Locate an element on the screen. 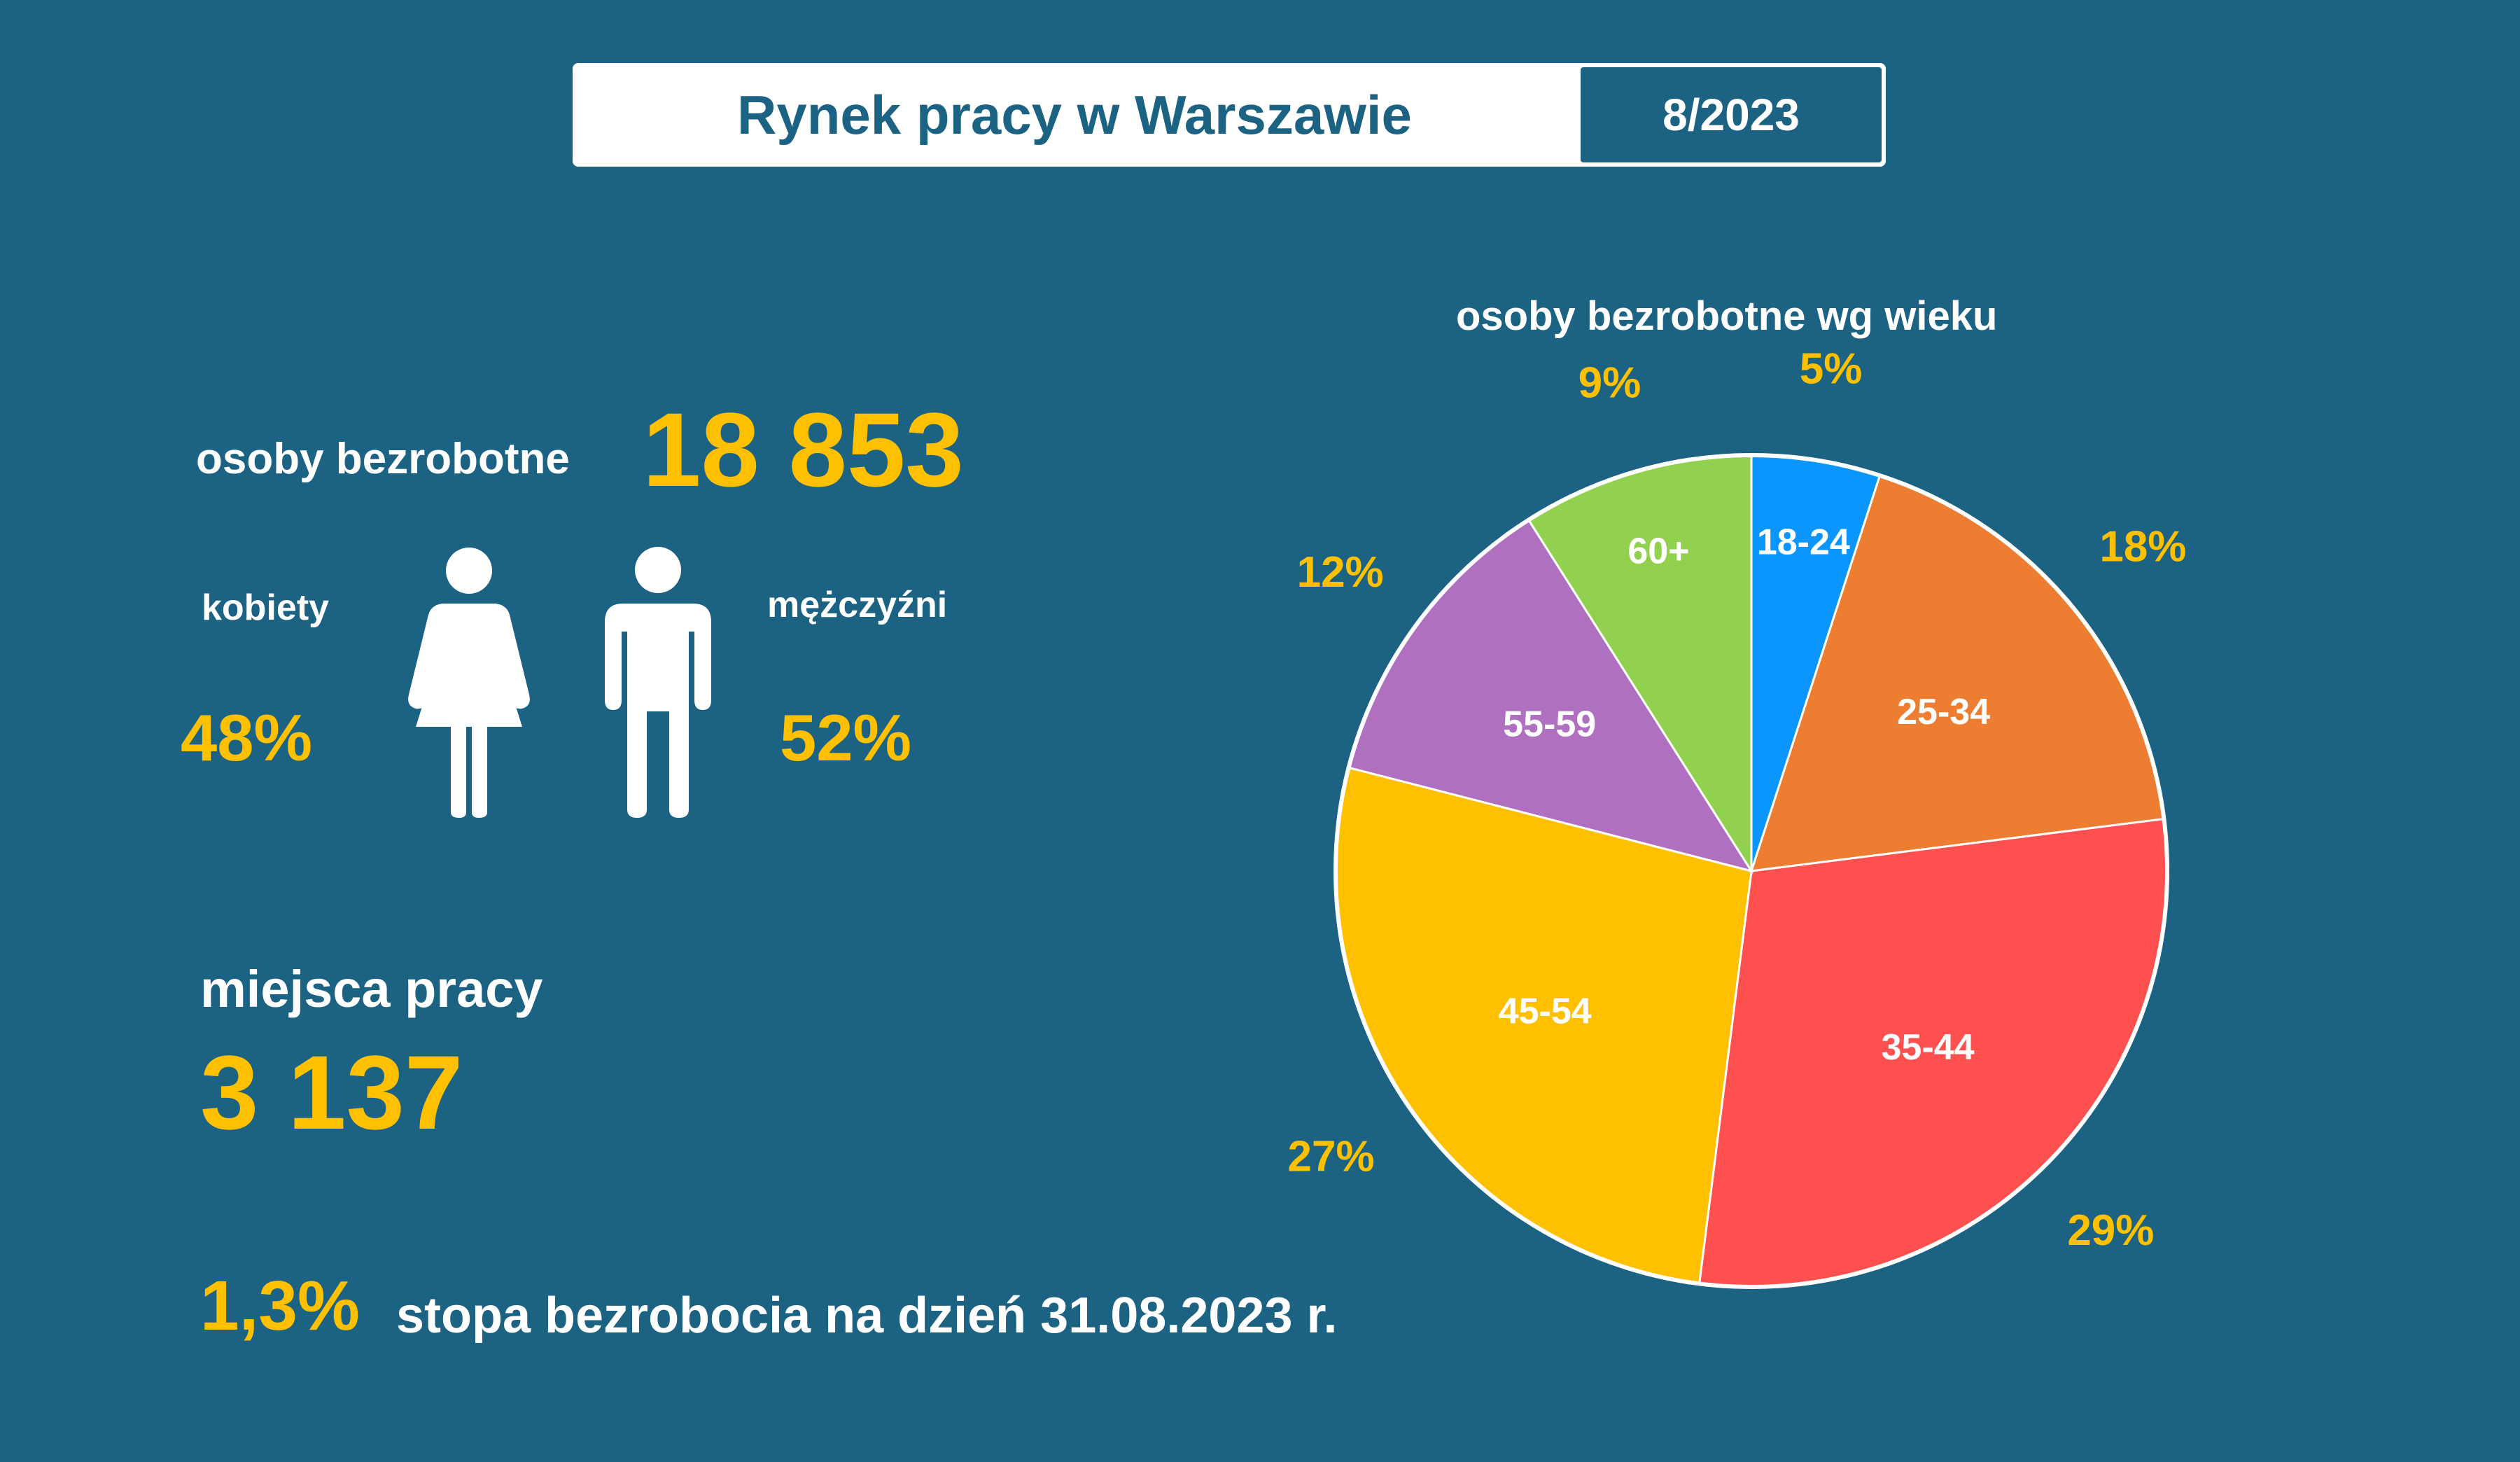 The height and width of the screenshot is (1462, 2520). pie-value-label: 12% is located at coordinates (1340, 572).